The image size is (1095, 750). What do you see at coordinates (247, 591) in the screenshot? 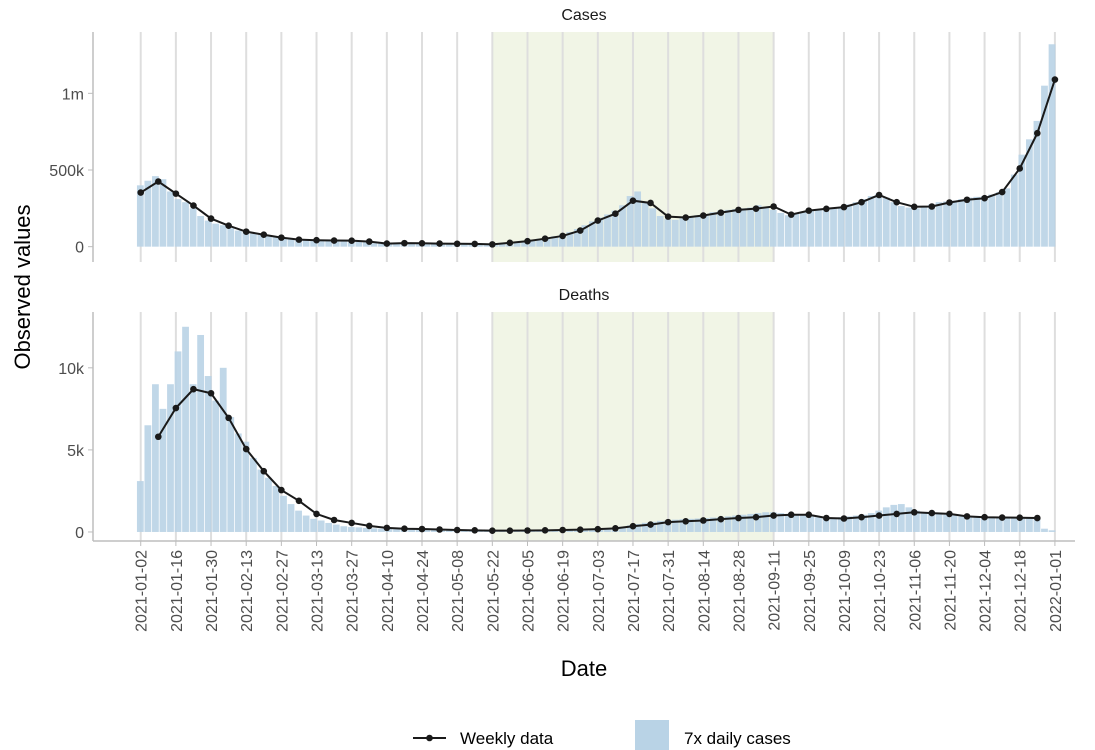
I see `x-tick-label: 2021-02-13` at bounding box center [247, 591].